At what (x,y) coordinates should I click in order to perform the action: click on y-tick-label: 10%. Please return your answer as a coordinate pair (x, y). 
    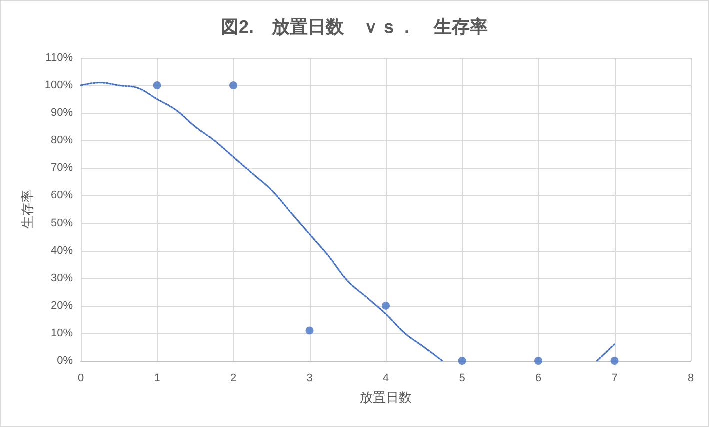
    Looking at the image, I should click on (62, 333).